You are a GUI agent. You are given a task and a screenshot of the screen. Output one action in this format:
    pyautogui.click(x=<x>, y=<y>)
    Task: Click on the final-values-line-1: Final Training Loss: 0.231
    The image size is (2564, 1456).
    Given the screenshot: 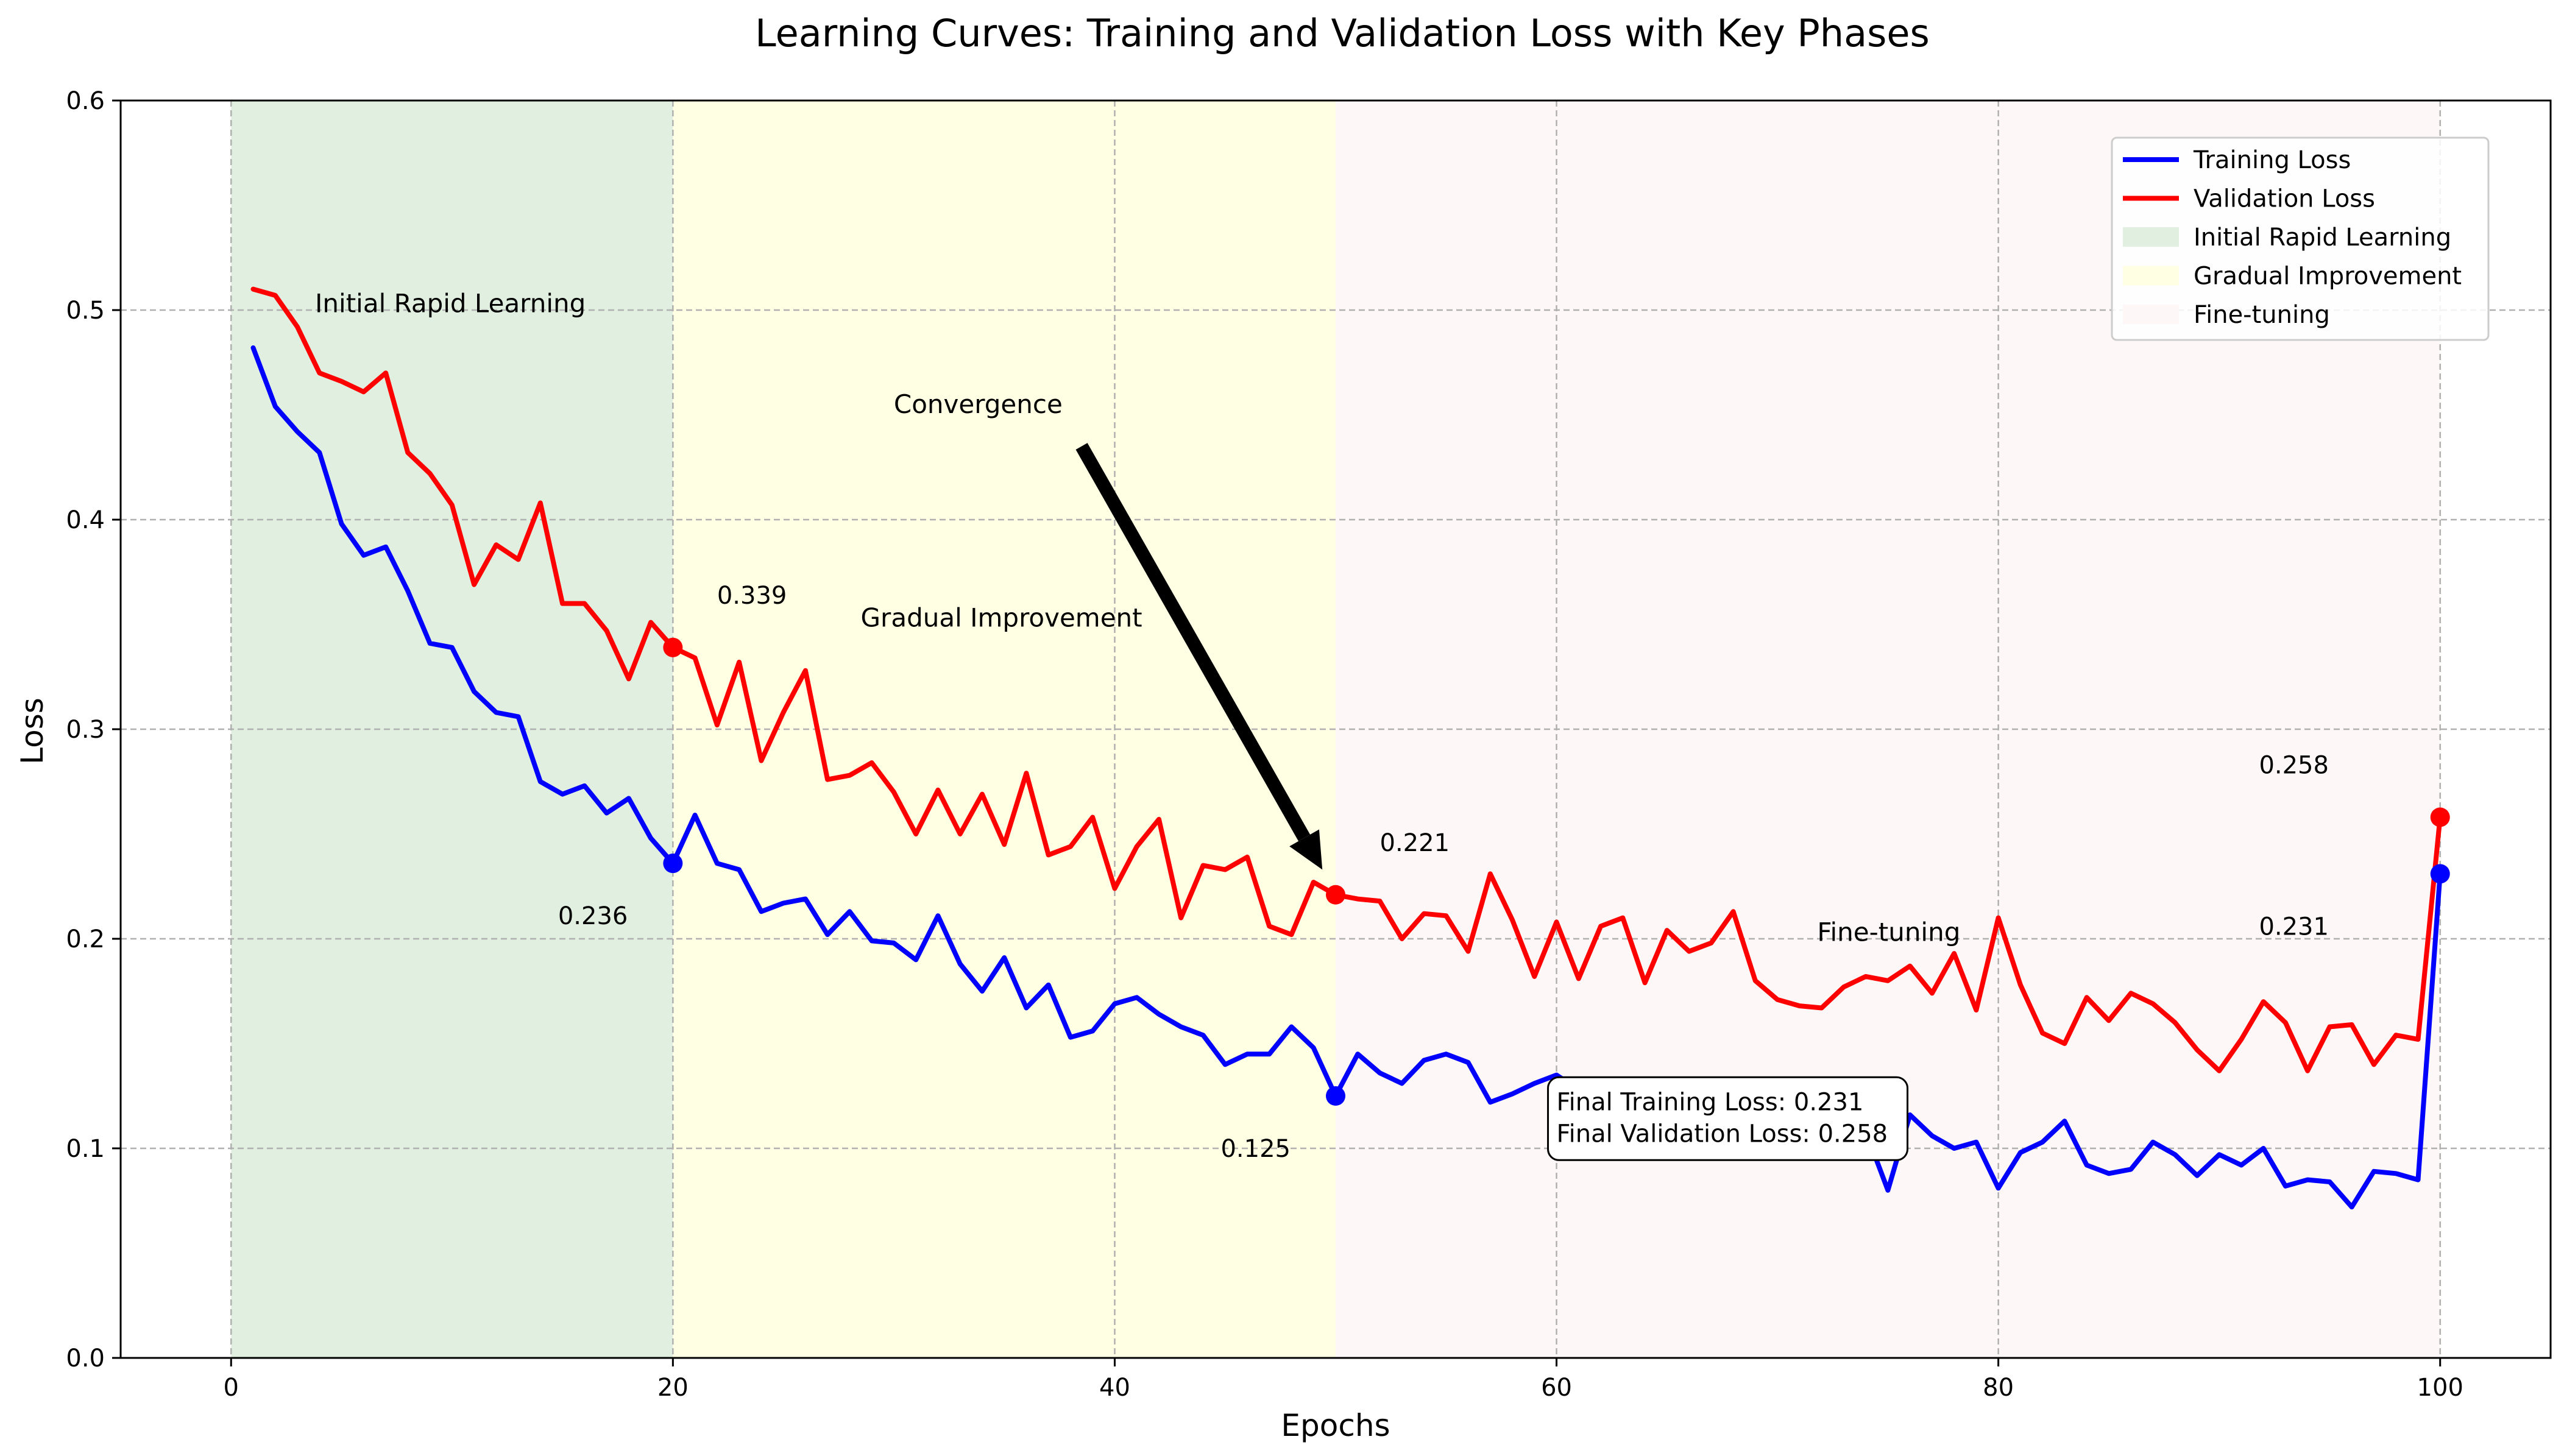 What is the action you would take?
    pyautogui.click(x=1710, y=1102)
    